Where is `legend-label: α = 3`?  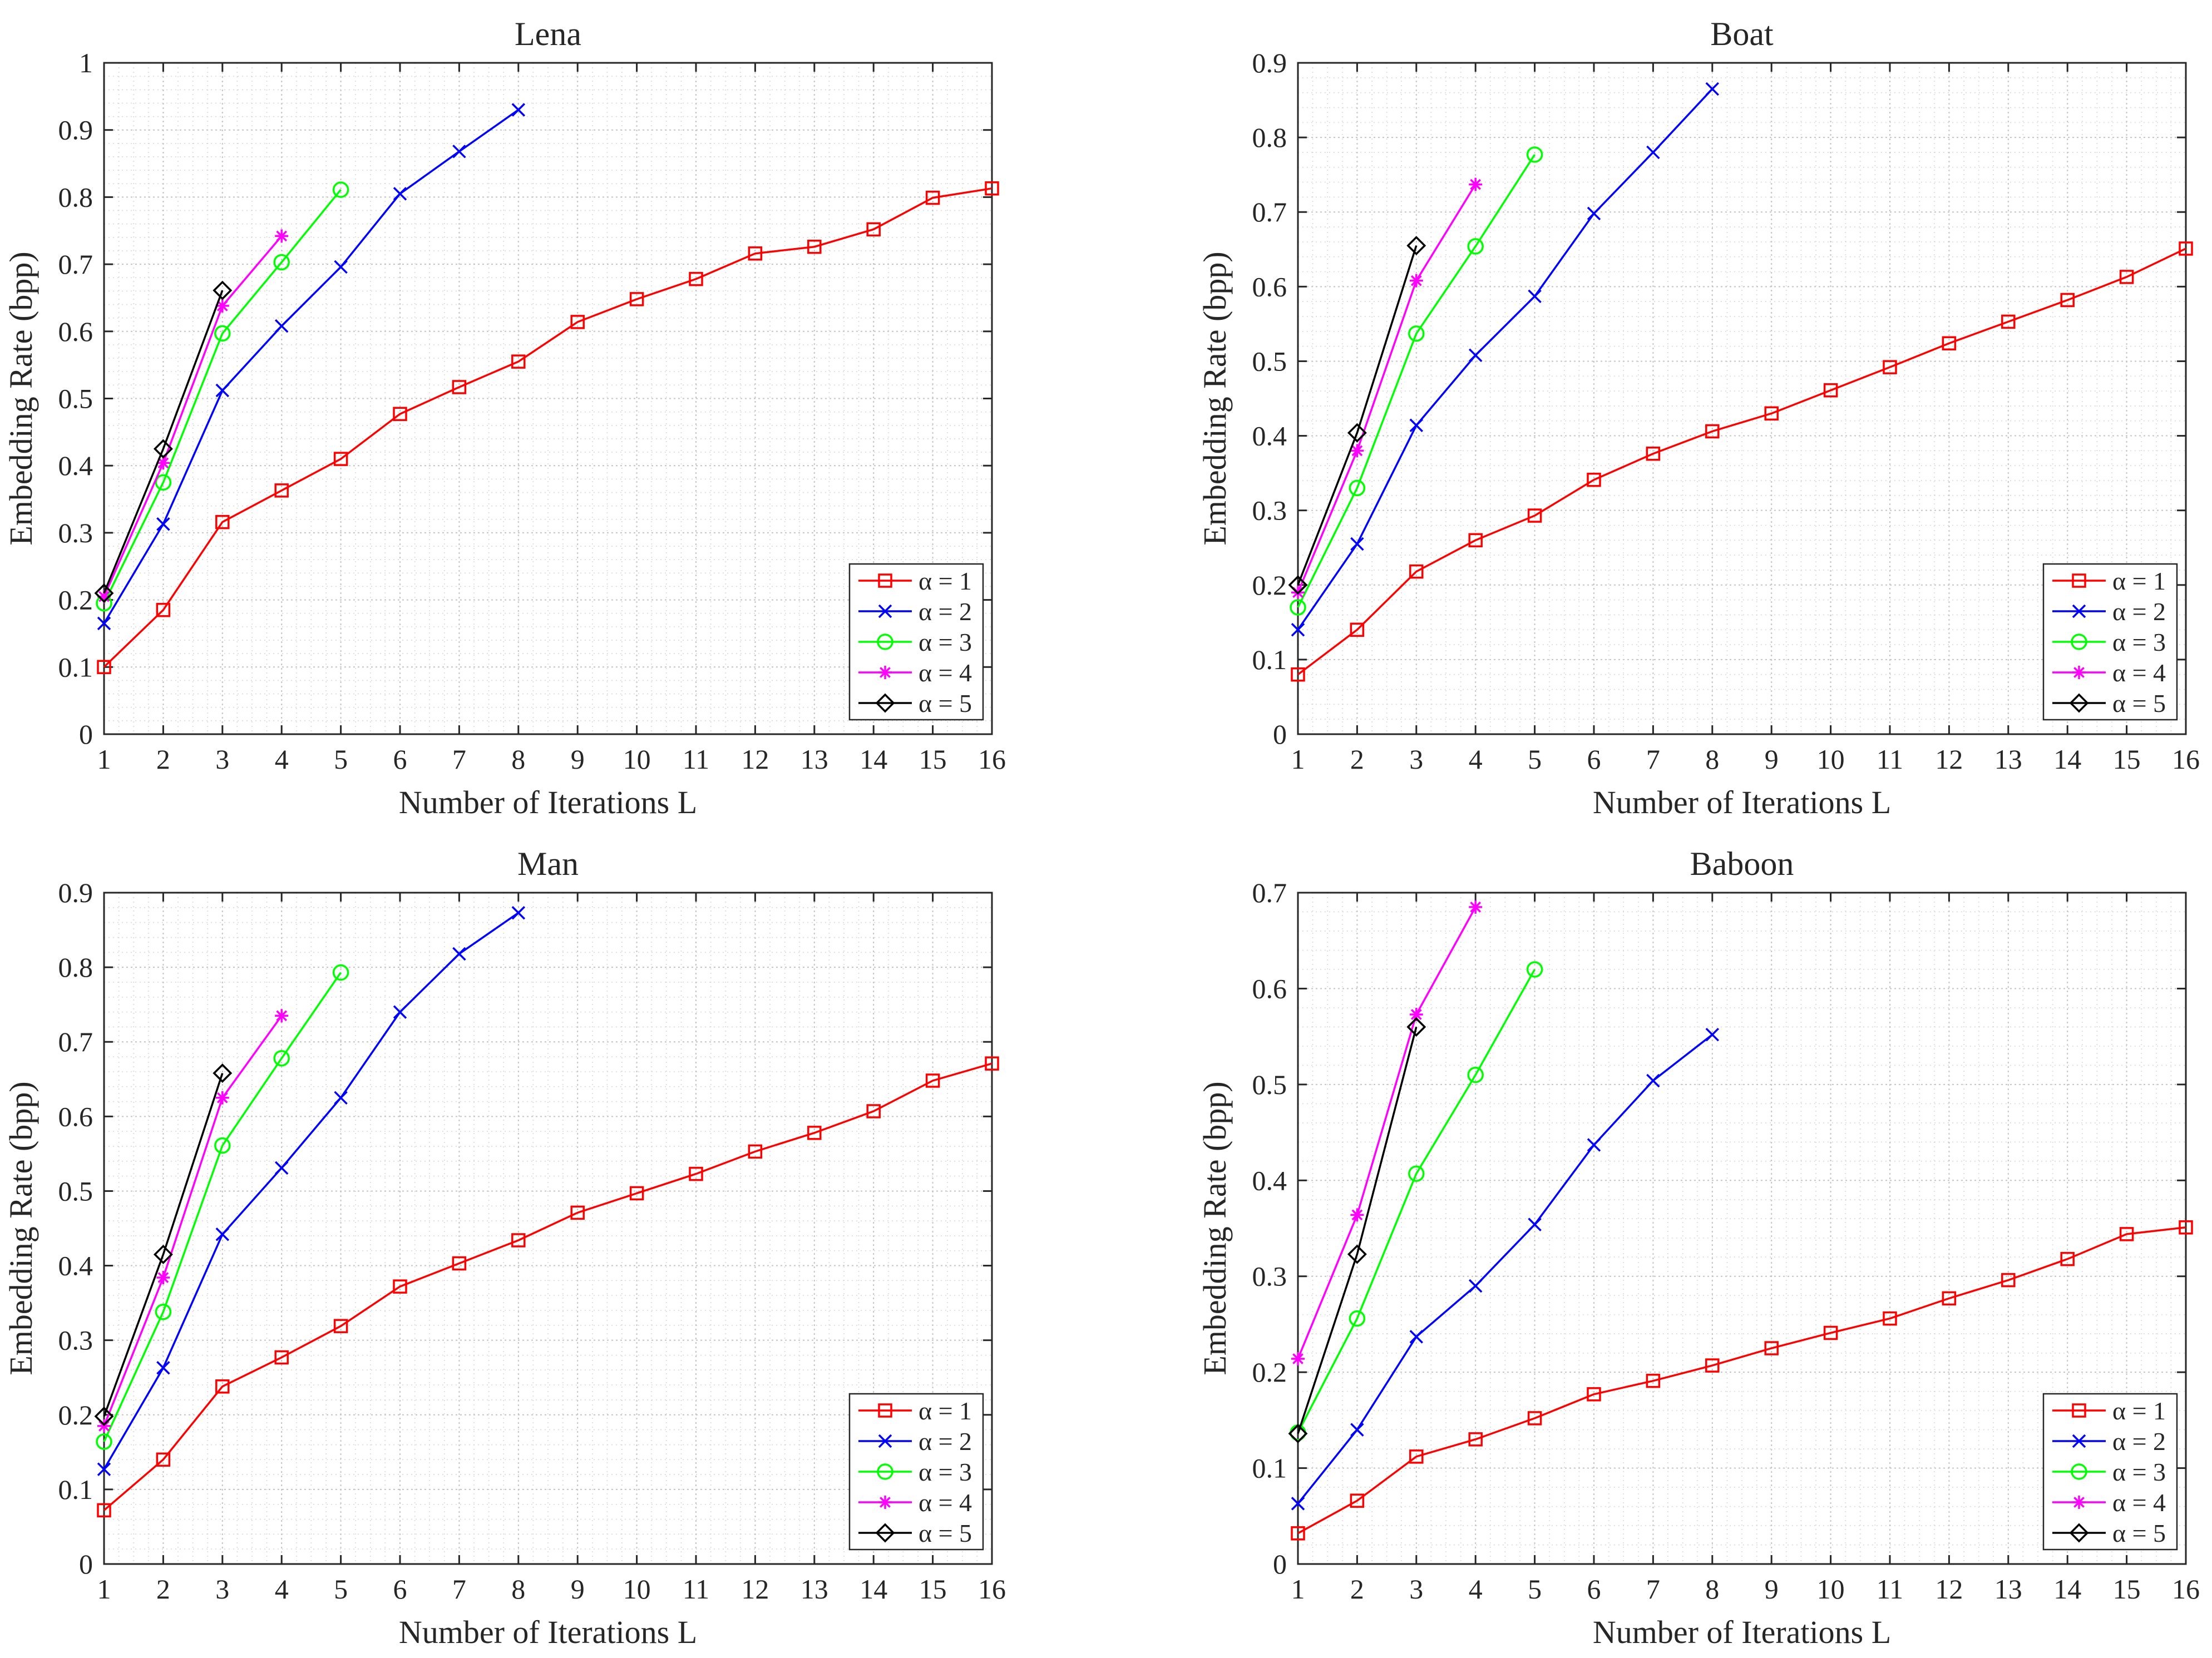
legend-label: α = 3 is located at coordinates (945, 1472).